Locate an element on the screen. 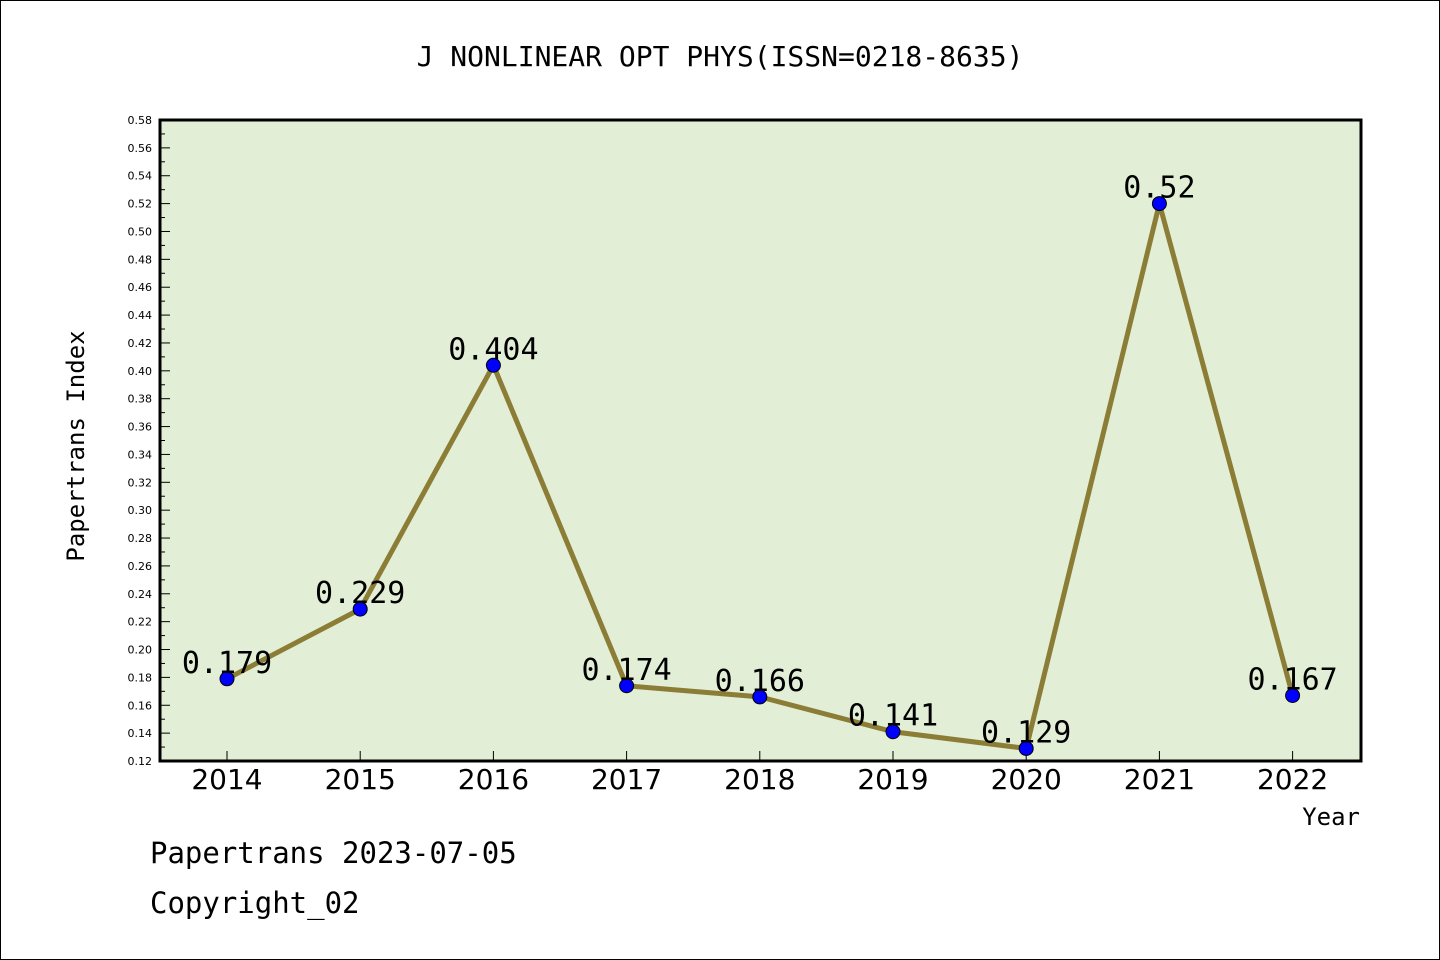  x-tick-label: 2022 is located at coordinates (1292, 779).